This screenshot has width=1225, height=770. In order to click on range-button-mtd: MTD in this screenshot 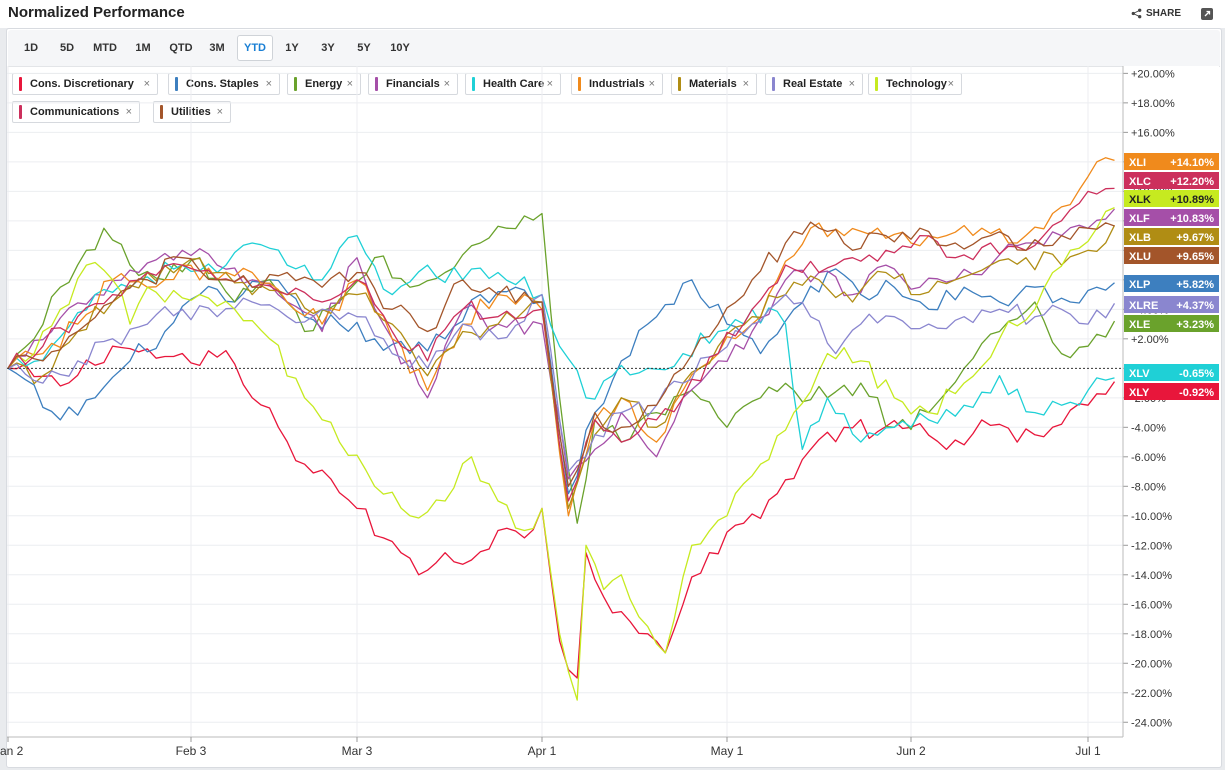, I will do `click(105, 48)`.